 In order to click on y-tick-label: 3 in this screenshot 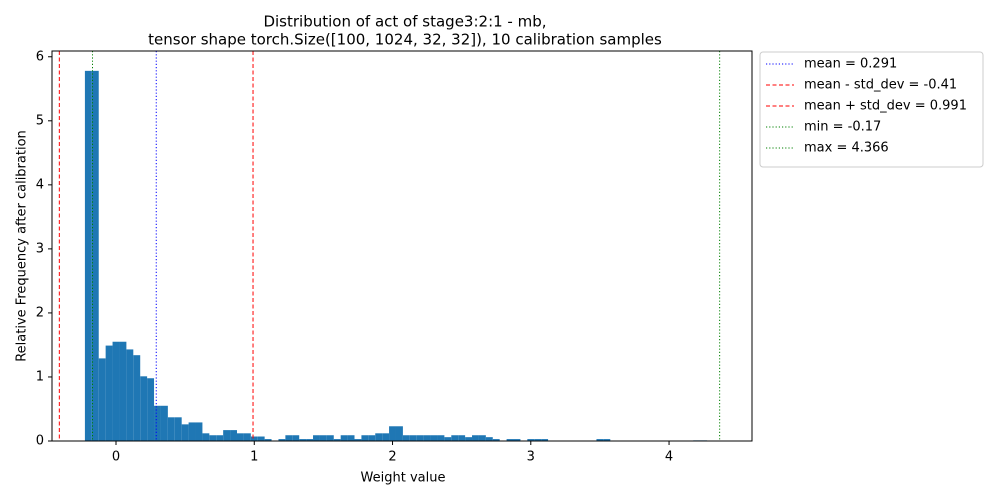, I will do `click(40, 248)`.